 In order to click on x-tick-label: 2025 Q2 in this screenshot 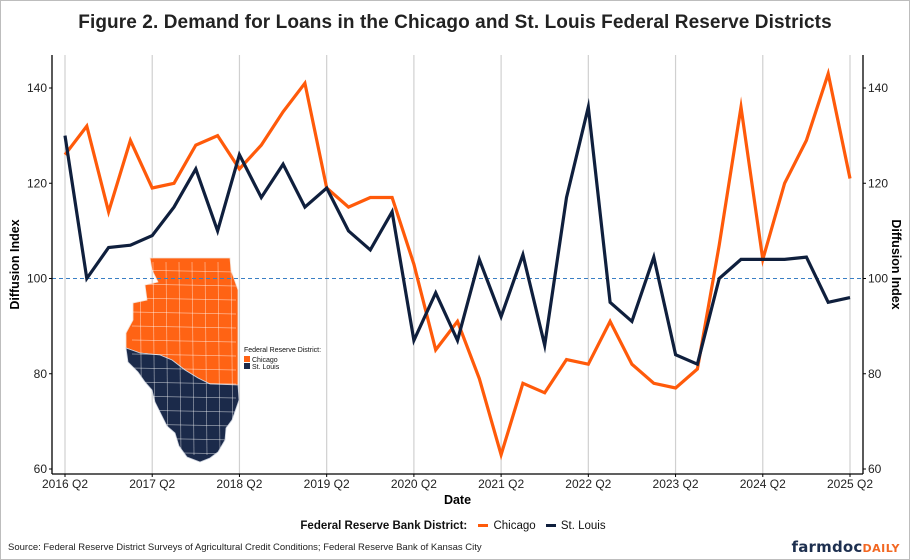, I will do `click(850, 484)`.